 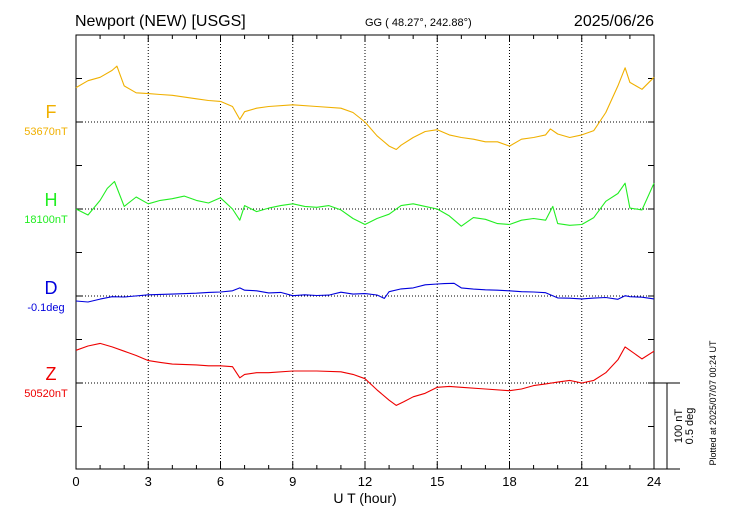 I want to click on x-tick-label-24: 24, so click(x=654, y=481).